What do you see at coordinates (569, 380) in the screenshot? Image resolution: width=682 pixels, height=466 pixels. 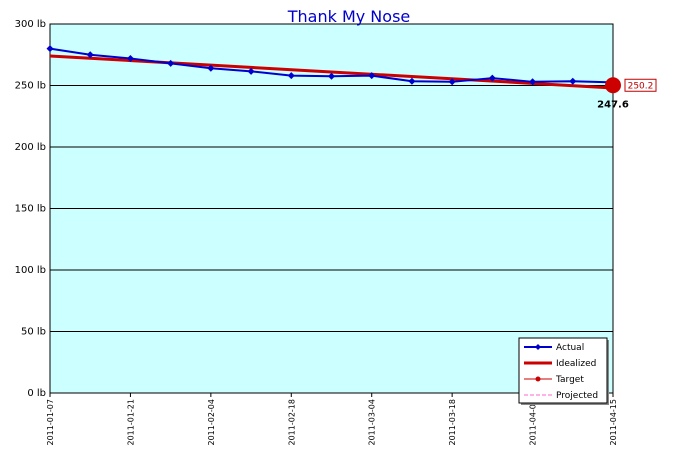 I see `legend-label: Target` at bounding box center [569, 380].